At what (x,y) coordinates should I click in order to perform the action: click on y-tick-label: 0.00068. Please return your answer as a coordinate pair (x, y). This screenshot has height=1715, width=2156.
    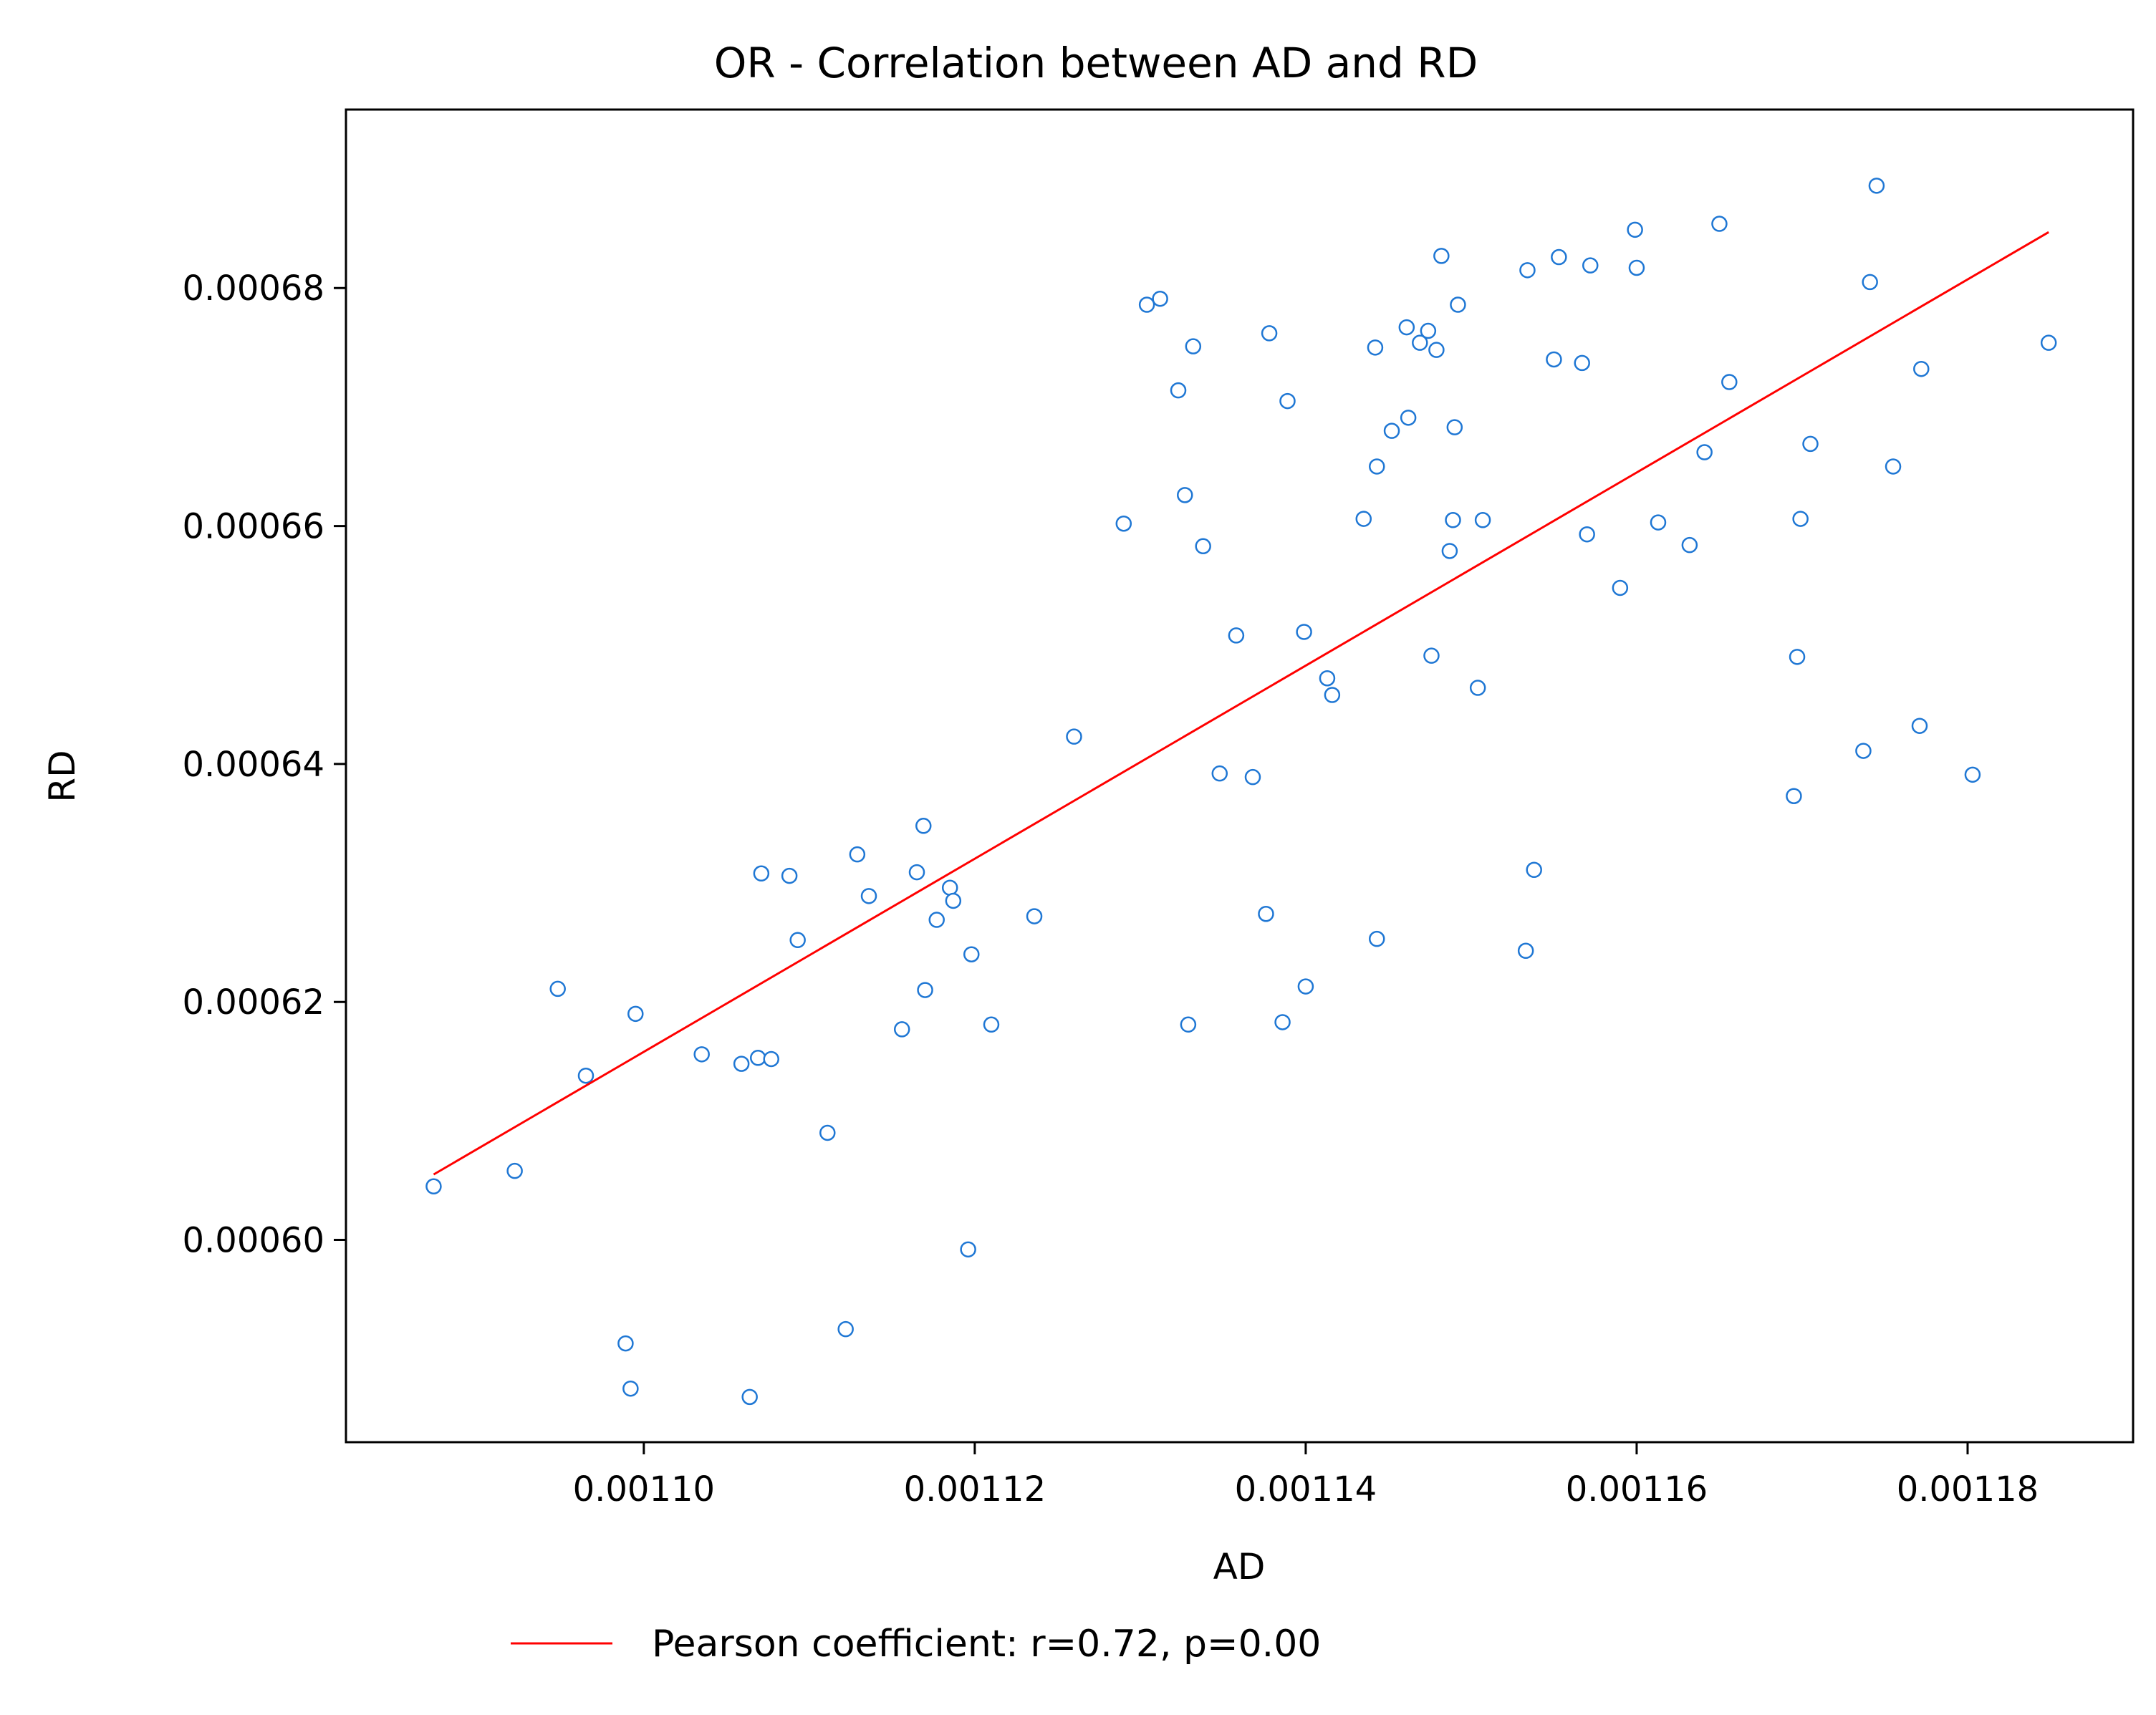
    Looking at the image, I should click on (254, 289).